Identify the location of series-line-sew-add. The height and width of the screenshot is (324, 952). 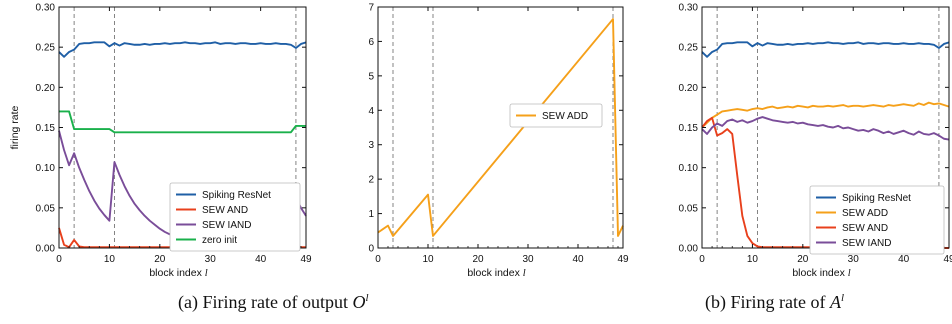
(825, 115).